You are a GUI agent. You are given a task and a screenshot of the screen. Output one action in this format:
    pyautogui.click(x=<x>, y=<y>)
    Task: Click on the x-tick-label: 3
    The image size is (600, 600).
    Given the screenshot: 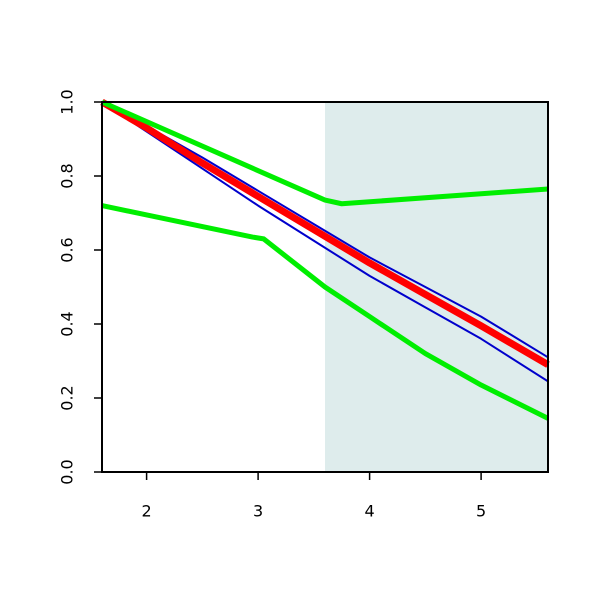 What is the action you would take?
    pyautogui.click(x=258, y=511)
    